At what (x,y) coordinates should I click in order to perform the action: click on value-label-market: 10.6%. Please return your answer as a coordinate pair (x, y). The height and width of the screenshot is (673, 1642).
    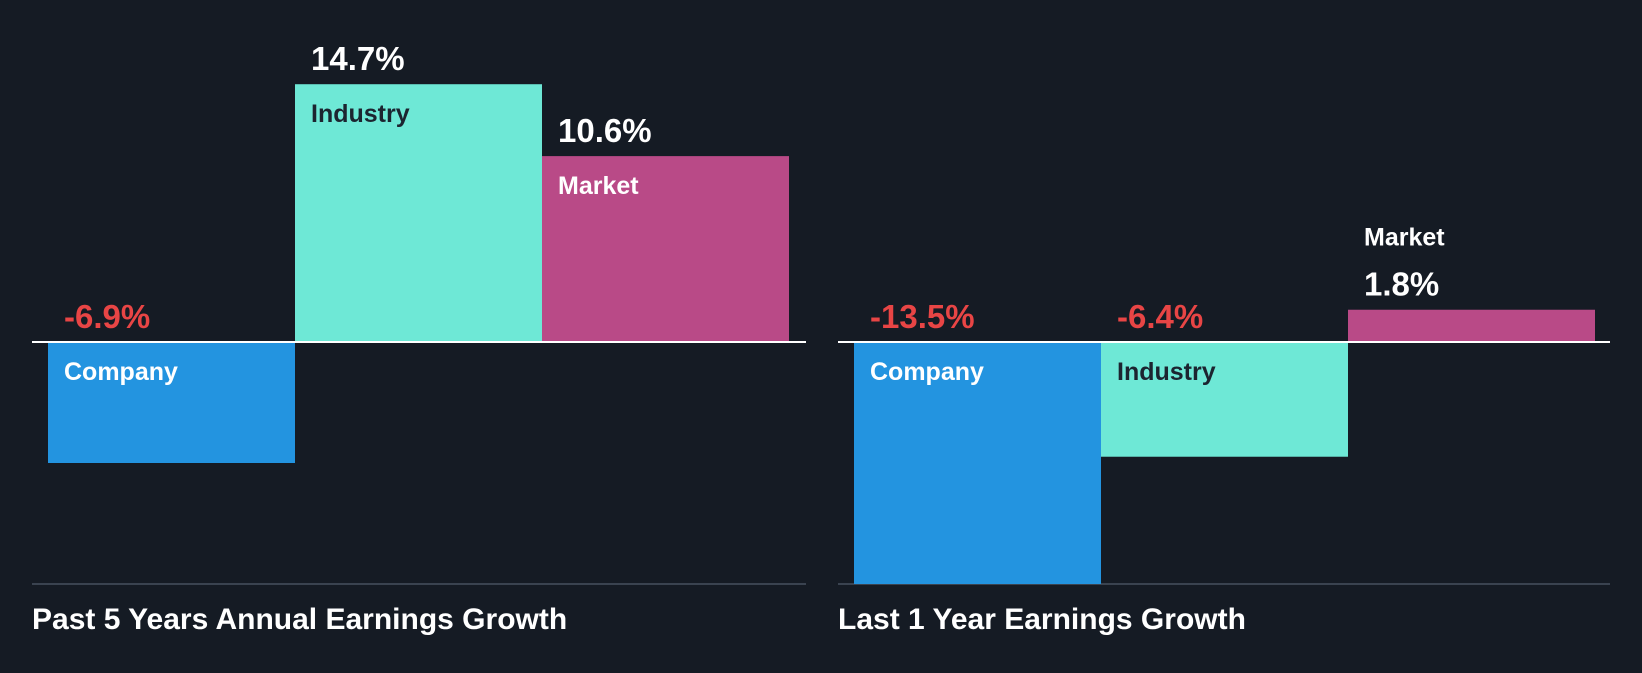
    Looking at the image, I should click on (605, 130).